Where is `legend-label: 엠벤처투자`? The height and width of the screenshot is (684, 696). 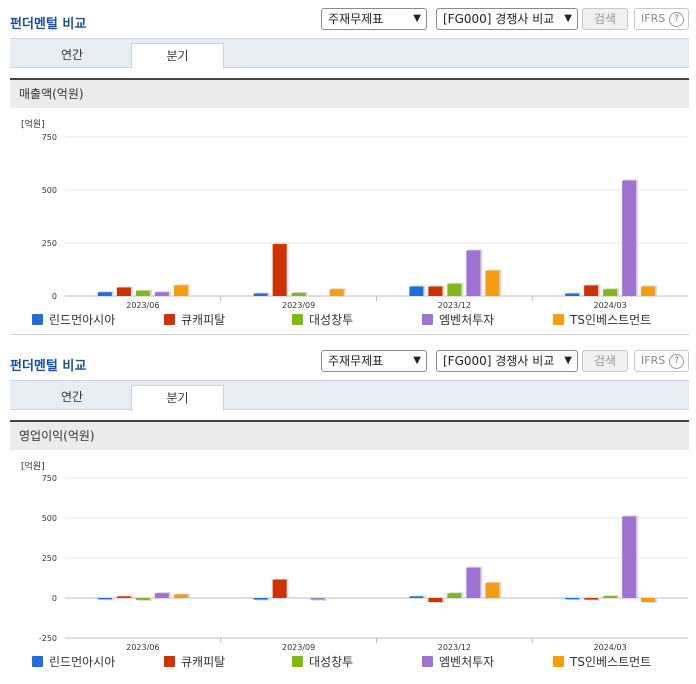 legend-label: 엠벤처투자 is located at coordinates (467, 662).